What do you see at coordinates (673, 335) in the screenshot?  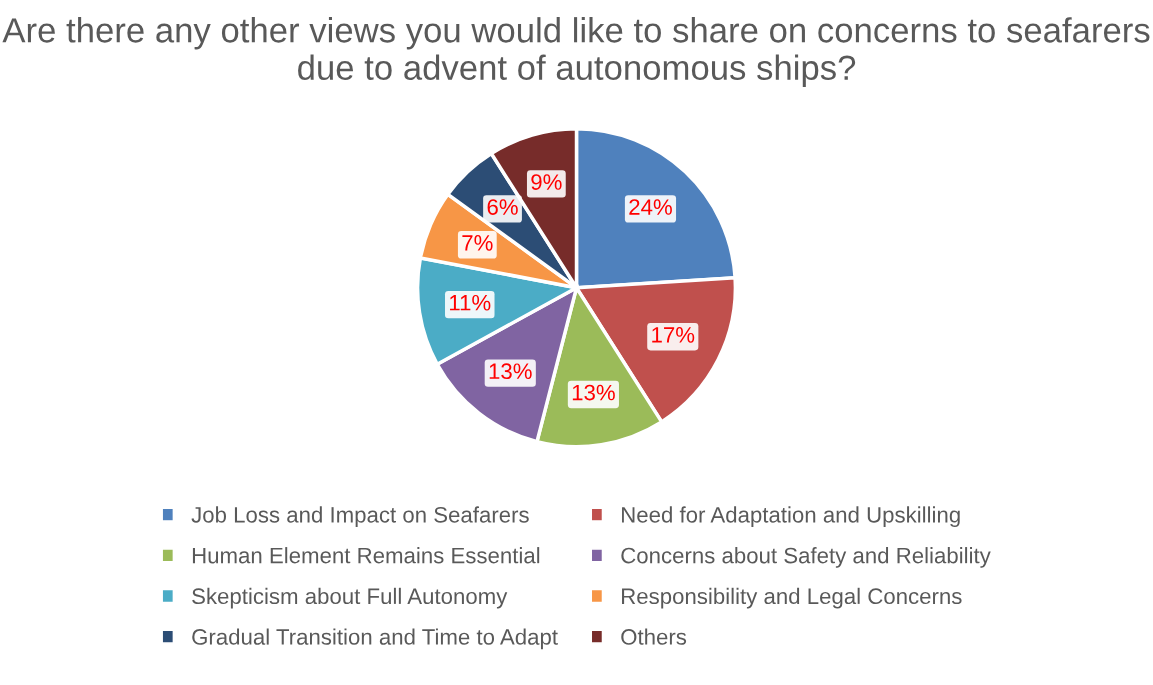 I see `data-label: 17%` at bounding box center [673, 335].